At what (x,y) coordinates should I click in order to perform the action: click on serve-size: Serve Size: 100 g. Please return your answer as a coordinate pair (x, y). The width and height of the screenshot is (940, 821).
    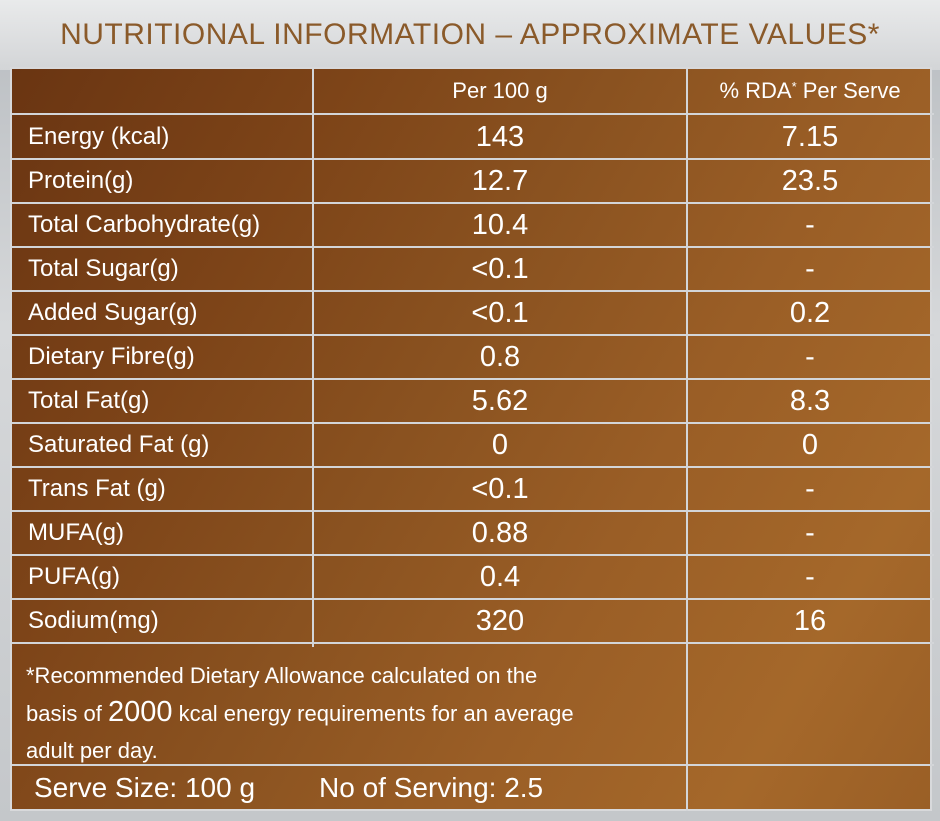
    Looking at the image, I should click on (145, 787).